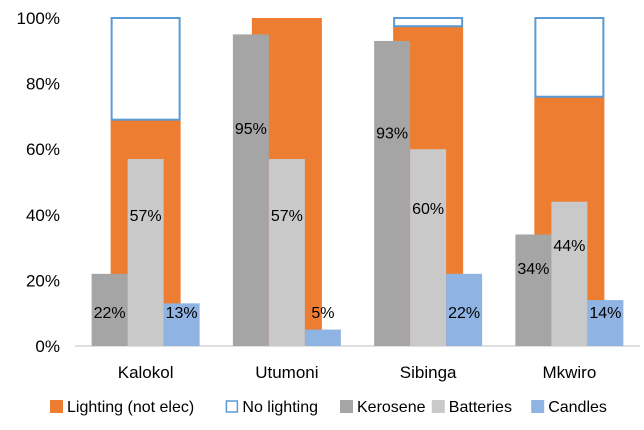  What do you see at coordinates (280, 407) in the screenshot?
I see `legend-label: No lighting` at bounding box center [280, 407].